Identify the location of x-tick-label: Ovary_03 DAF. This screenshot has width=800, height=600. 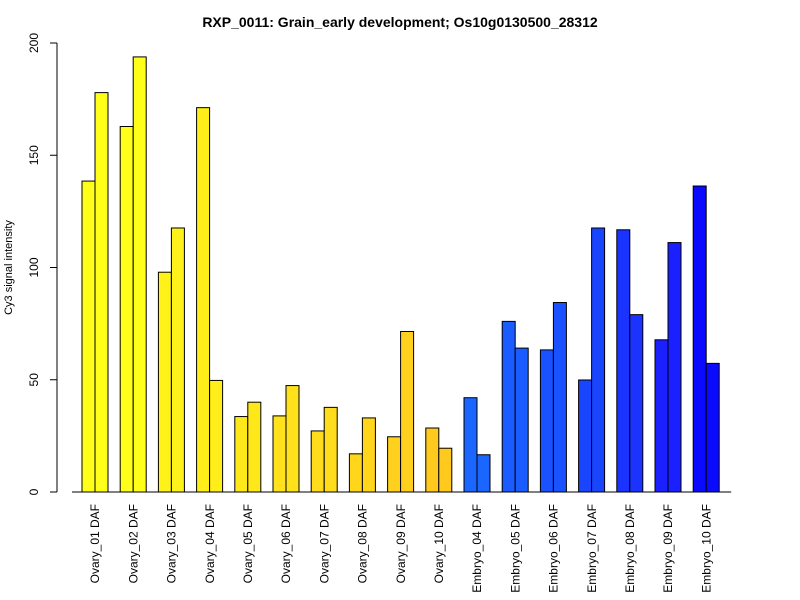
(172, 543).